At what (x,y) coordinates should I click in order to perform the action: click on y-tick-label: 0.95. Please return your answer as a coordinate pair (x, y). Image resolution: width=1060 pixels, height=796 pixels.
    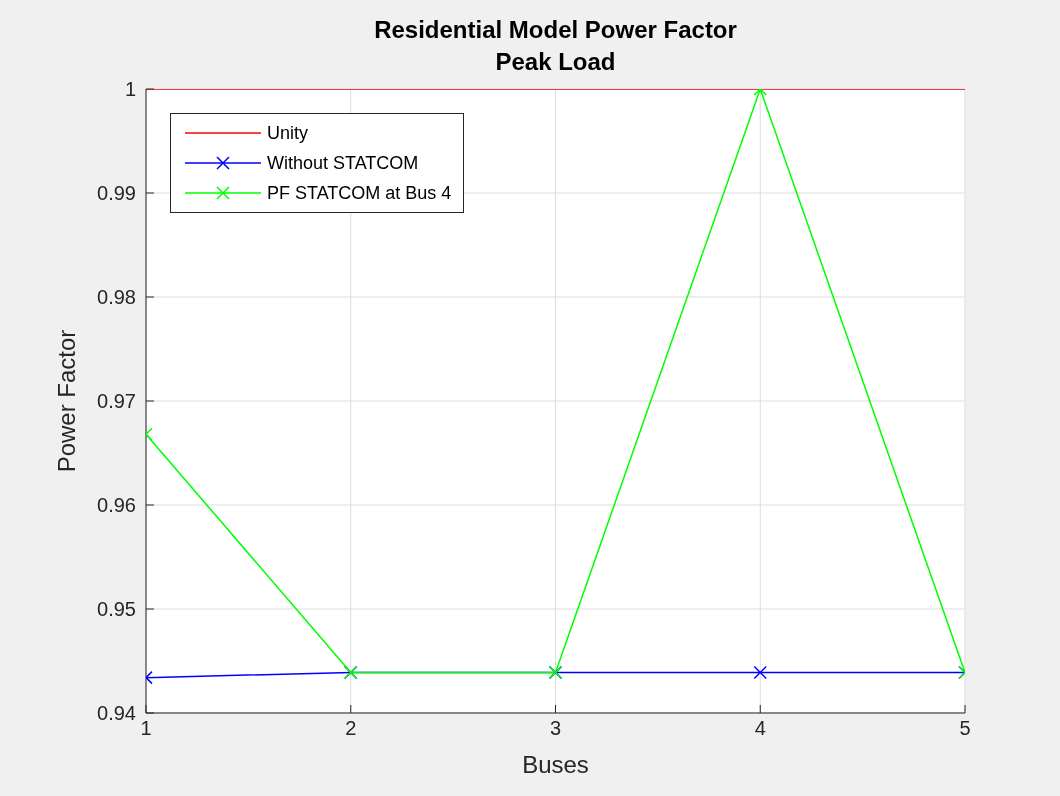
    Looking at the image, I should click on (116, 609).